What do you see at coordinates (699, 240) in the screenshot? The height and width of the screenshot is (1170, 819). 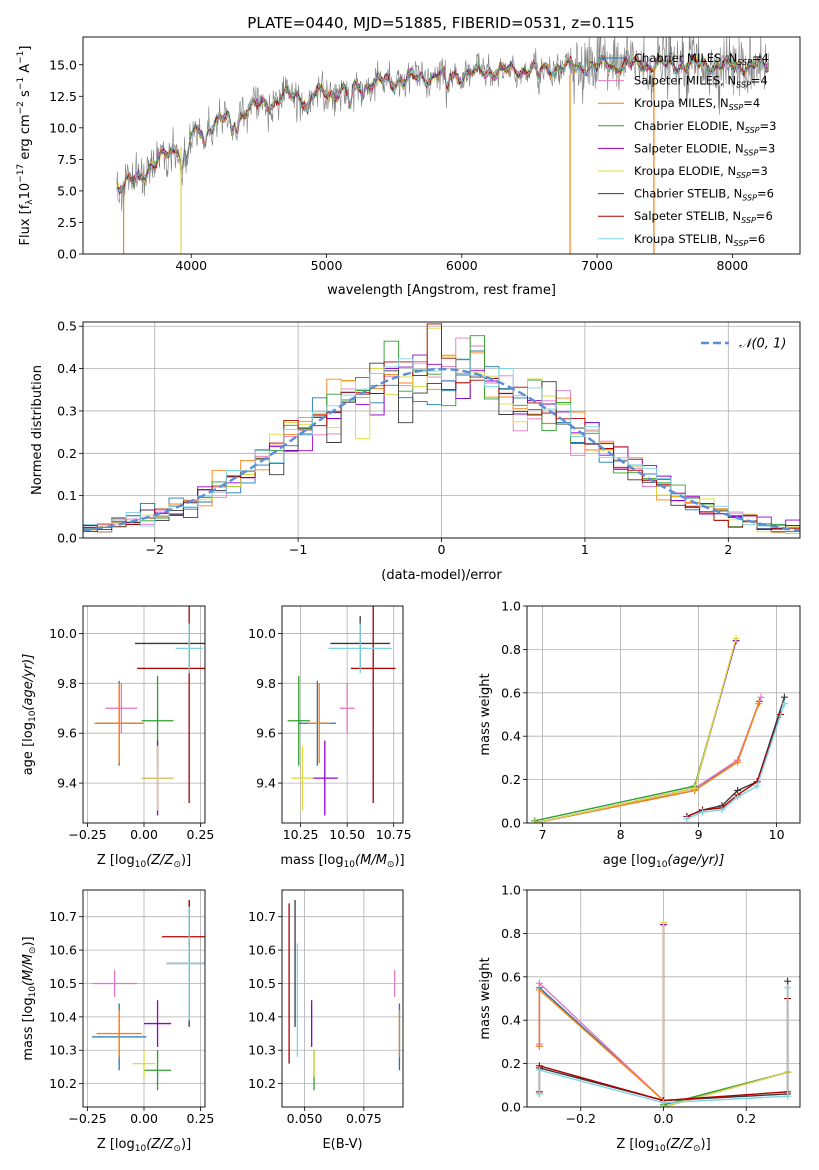 I see `legend-label-kroupa-stelib: Kroupa STELIB, NSSP=6` at bounding box center [699, 240].